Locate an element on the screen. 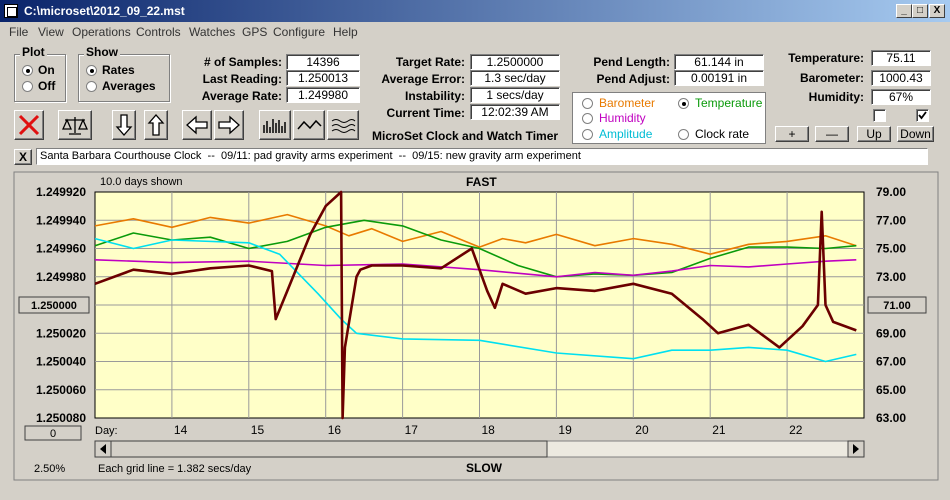 The width and height of the screenshot is (950, 500). barometer-series is located at coordinates (475, 234).